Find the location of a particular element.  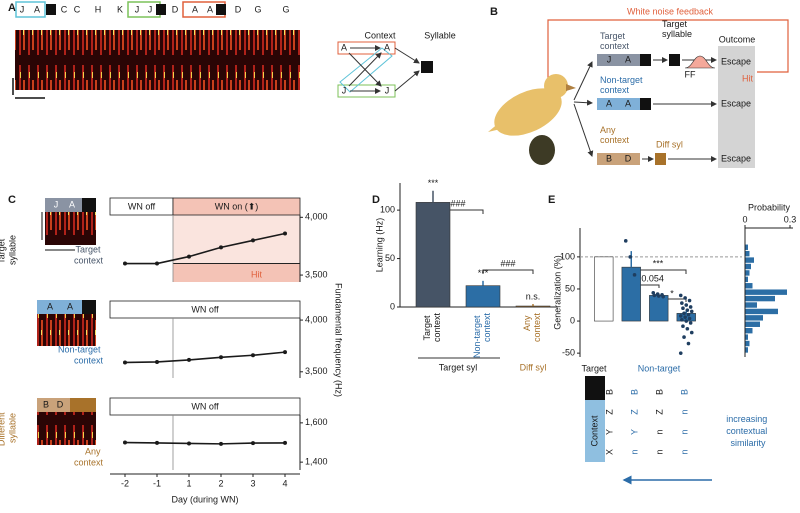

y-tick-label: 1,400 is located at coordinates (316, 462).